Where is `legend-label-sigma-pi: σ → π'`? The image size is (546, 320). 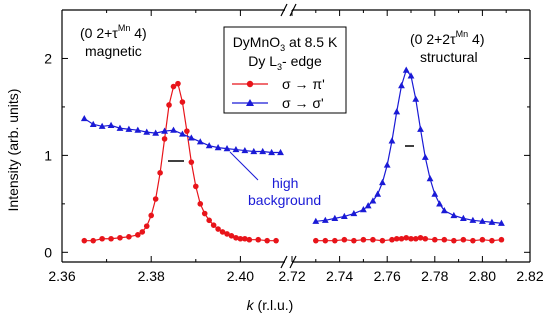 legend-label-sigma-pi: σ → π' is located at coordinates (303, 84).